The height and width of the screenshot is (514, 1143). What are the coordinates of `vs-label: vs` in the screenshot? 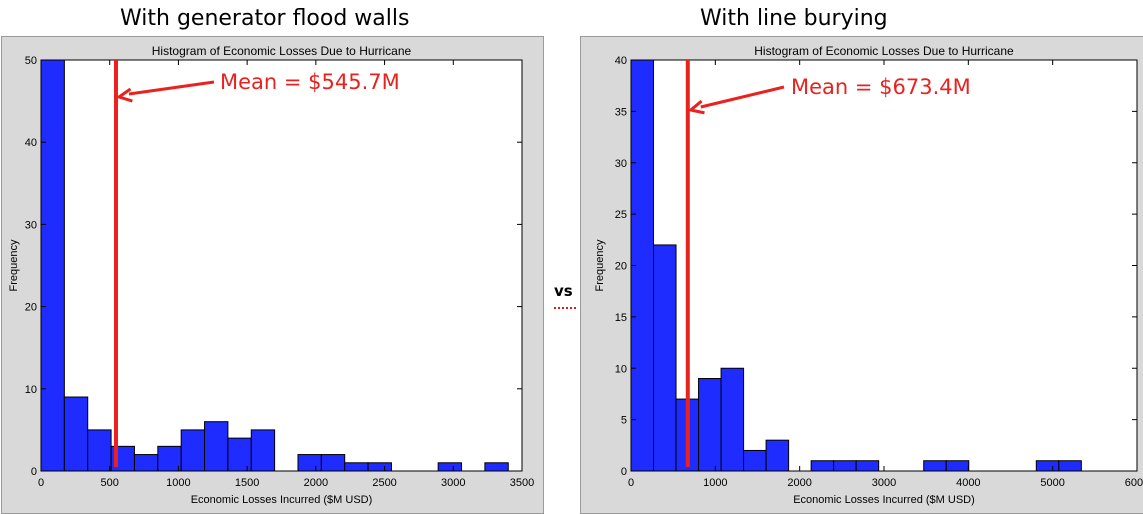 It's located at (563, 291).